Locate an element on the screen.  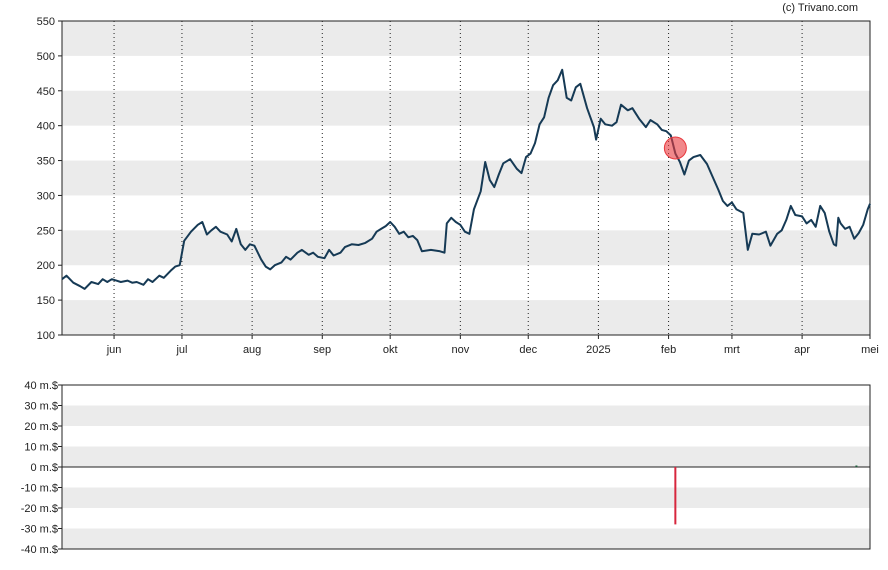
x-tick-label: jul is located at coordinates (181, 350).